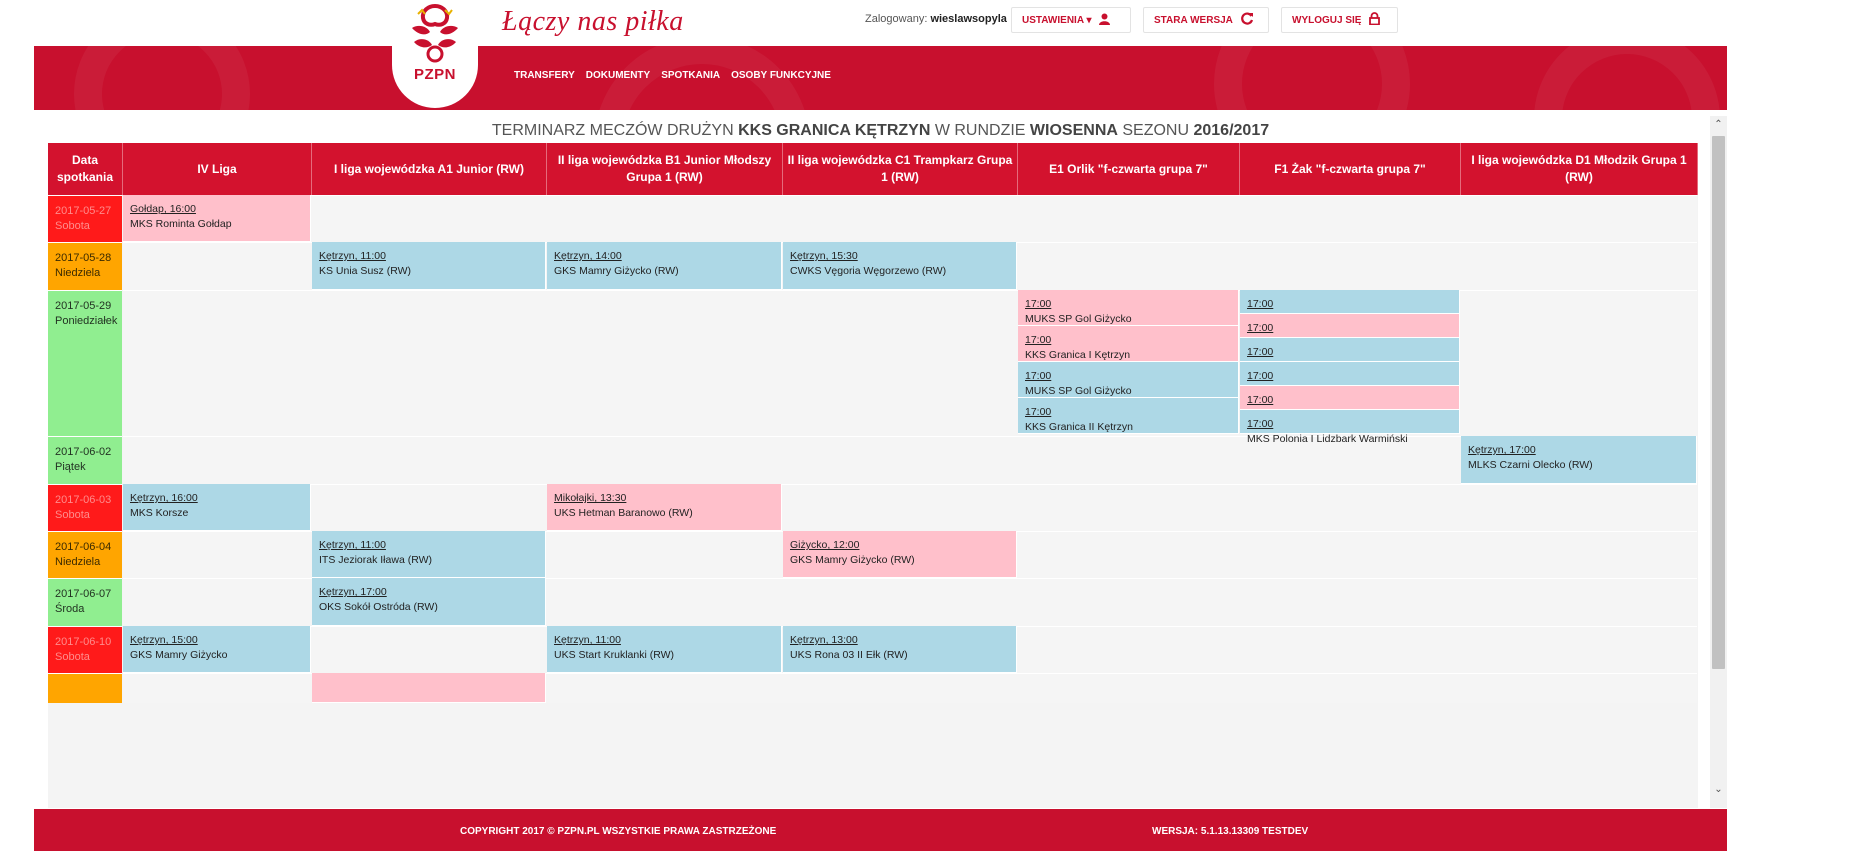 This screenshot has width=1863, height=851. Describe the element at coordinates (1128, 344) in the screenshot. I see `match-cell: 17:00 KKS Granica I Kętrzyn` at that location.